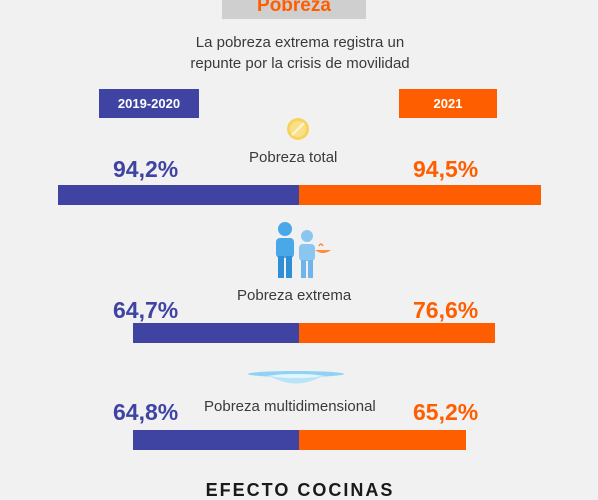 The height and width of the screenshot is (500, 598). I want to click on period-label-2021: 2021, so click(448, 103).